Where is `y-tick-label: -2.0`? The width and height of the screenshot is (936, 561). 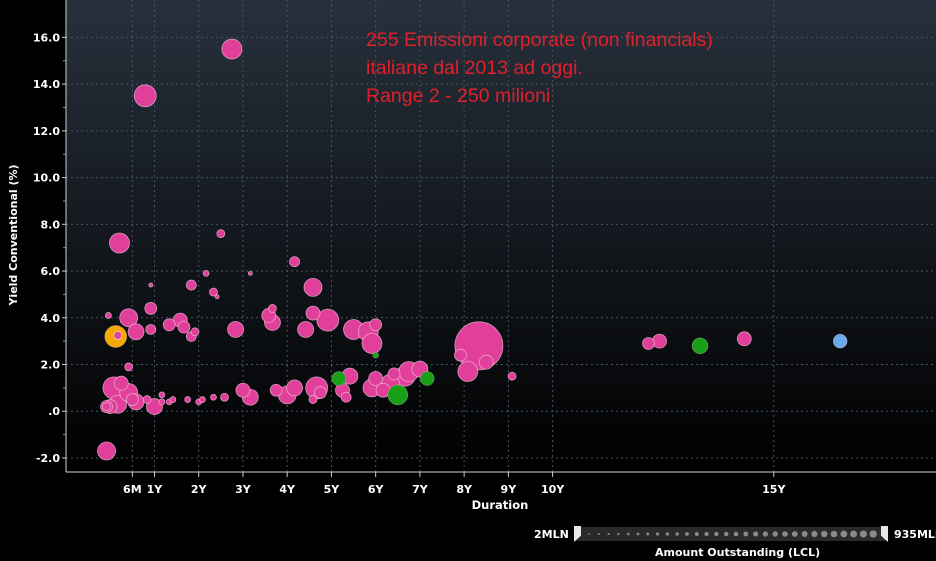
y-tick-label: -2.0 is located at coordinates (48, 458).